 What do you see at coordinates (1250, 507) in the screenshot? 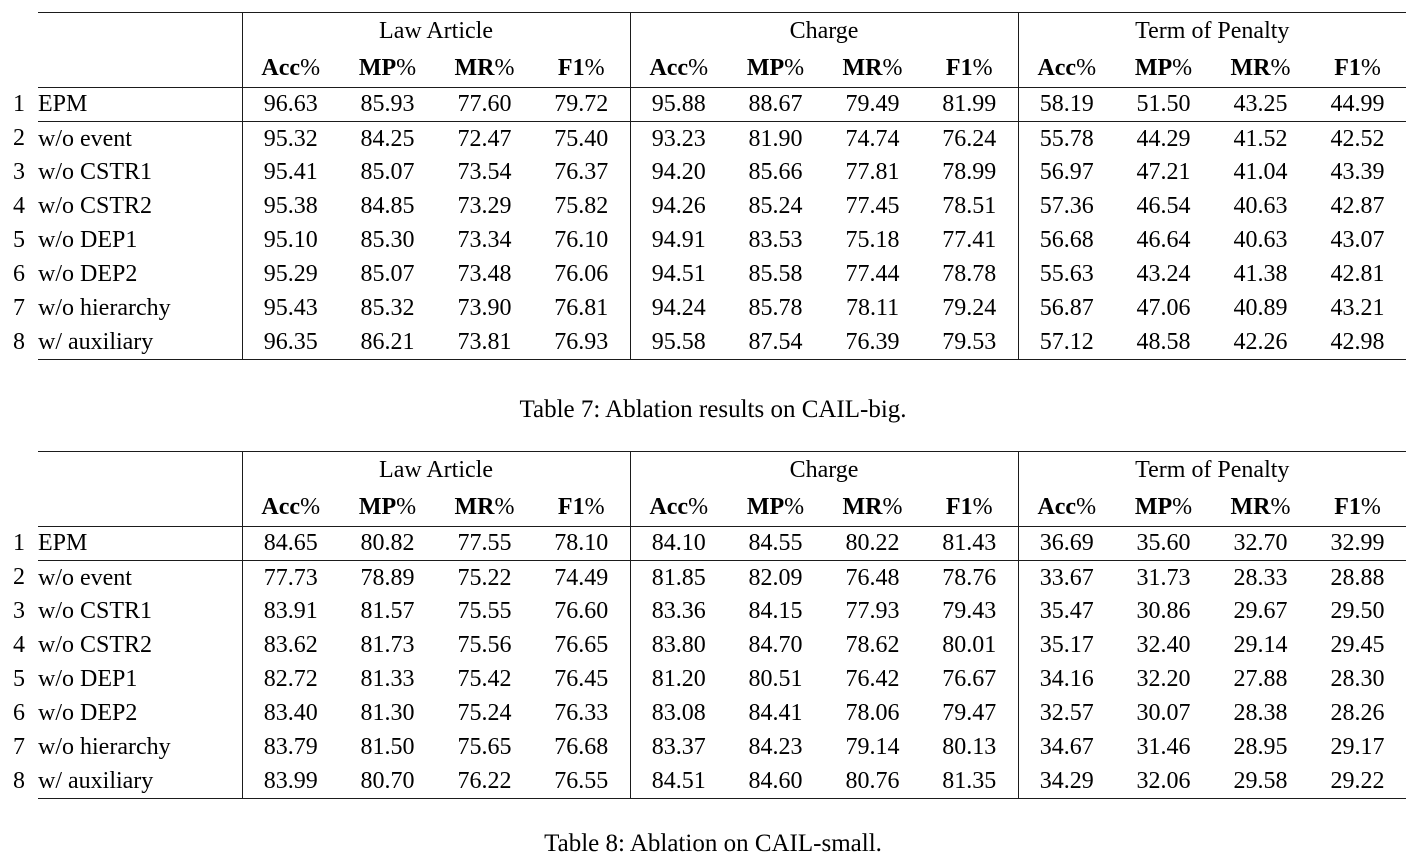
I see `metric-name: MR` at bounding box center [1250, 507].